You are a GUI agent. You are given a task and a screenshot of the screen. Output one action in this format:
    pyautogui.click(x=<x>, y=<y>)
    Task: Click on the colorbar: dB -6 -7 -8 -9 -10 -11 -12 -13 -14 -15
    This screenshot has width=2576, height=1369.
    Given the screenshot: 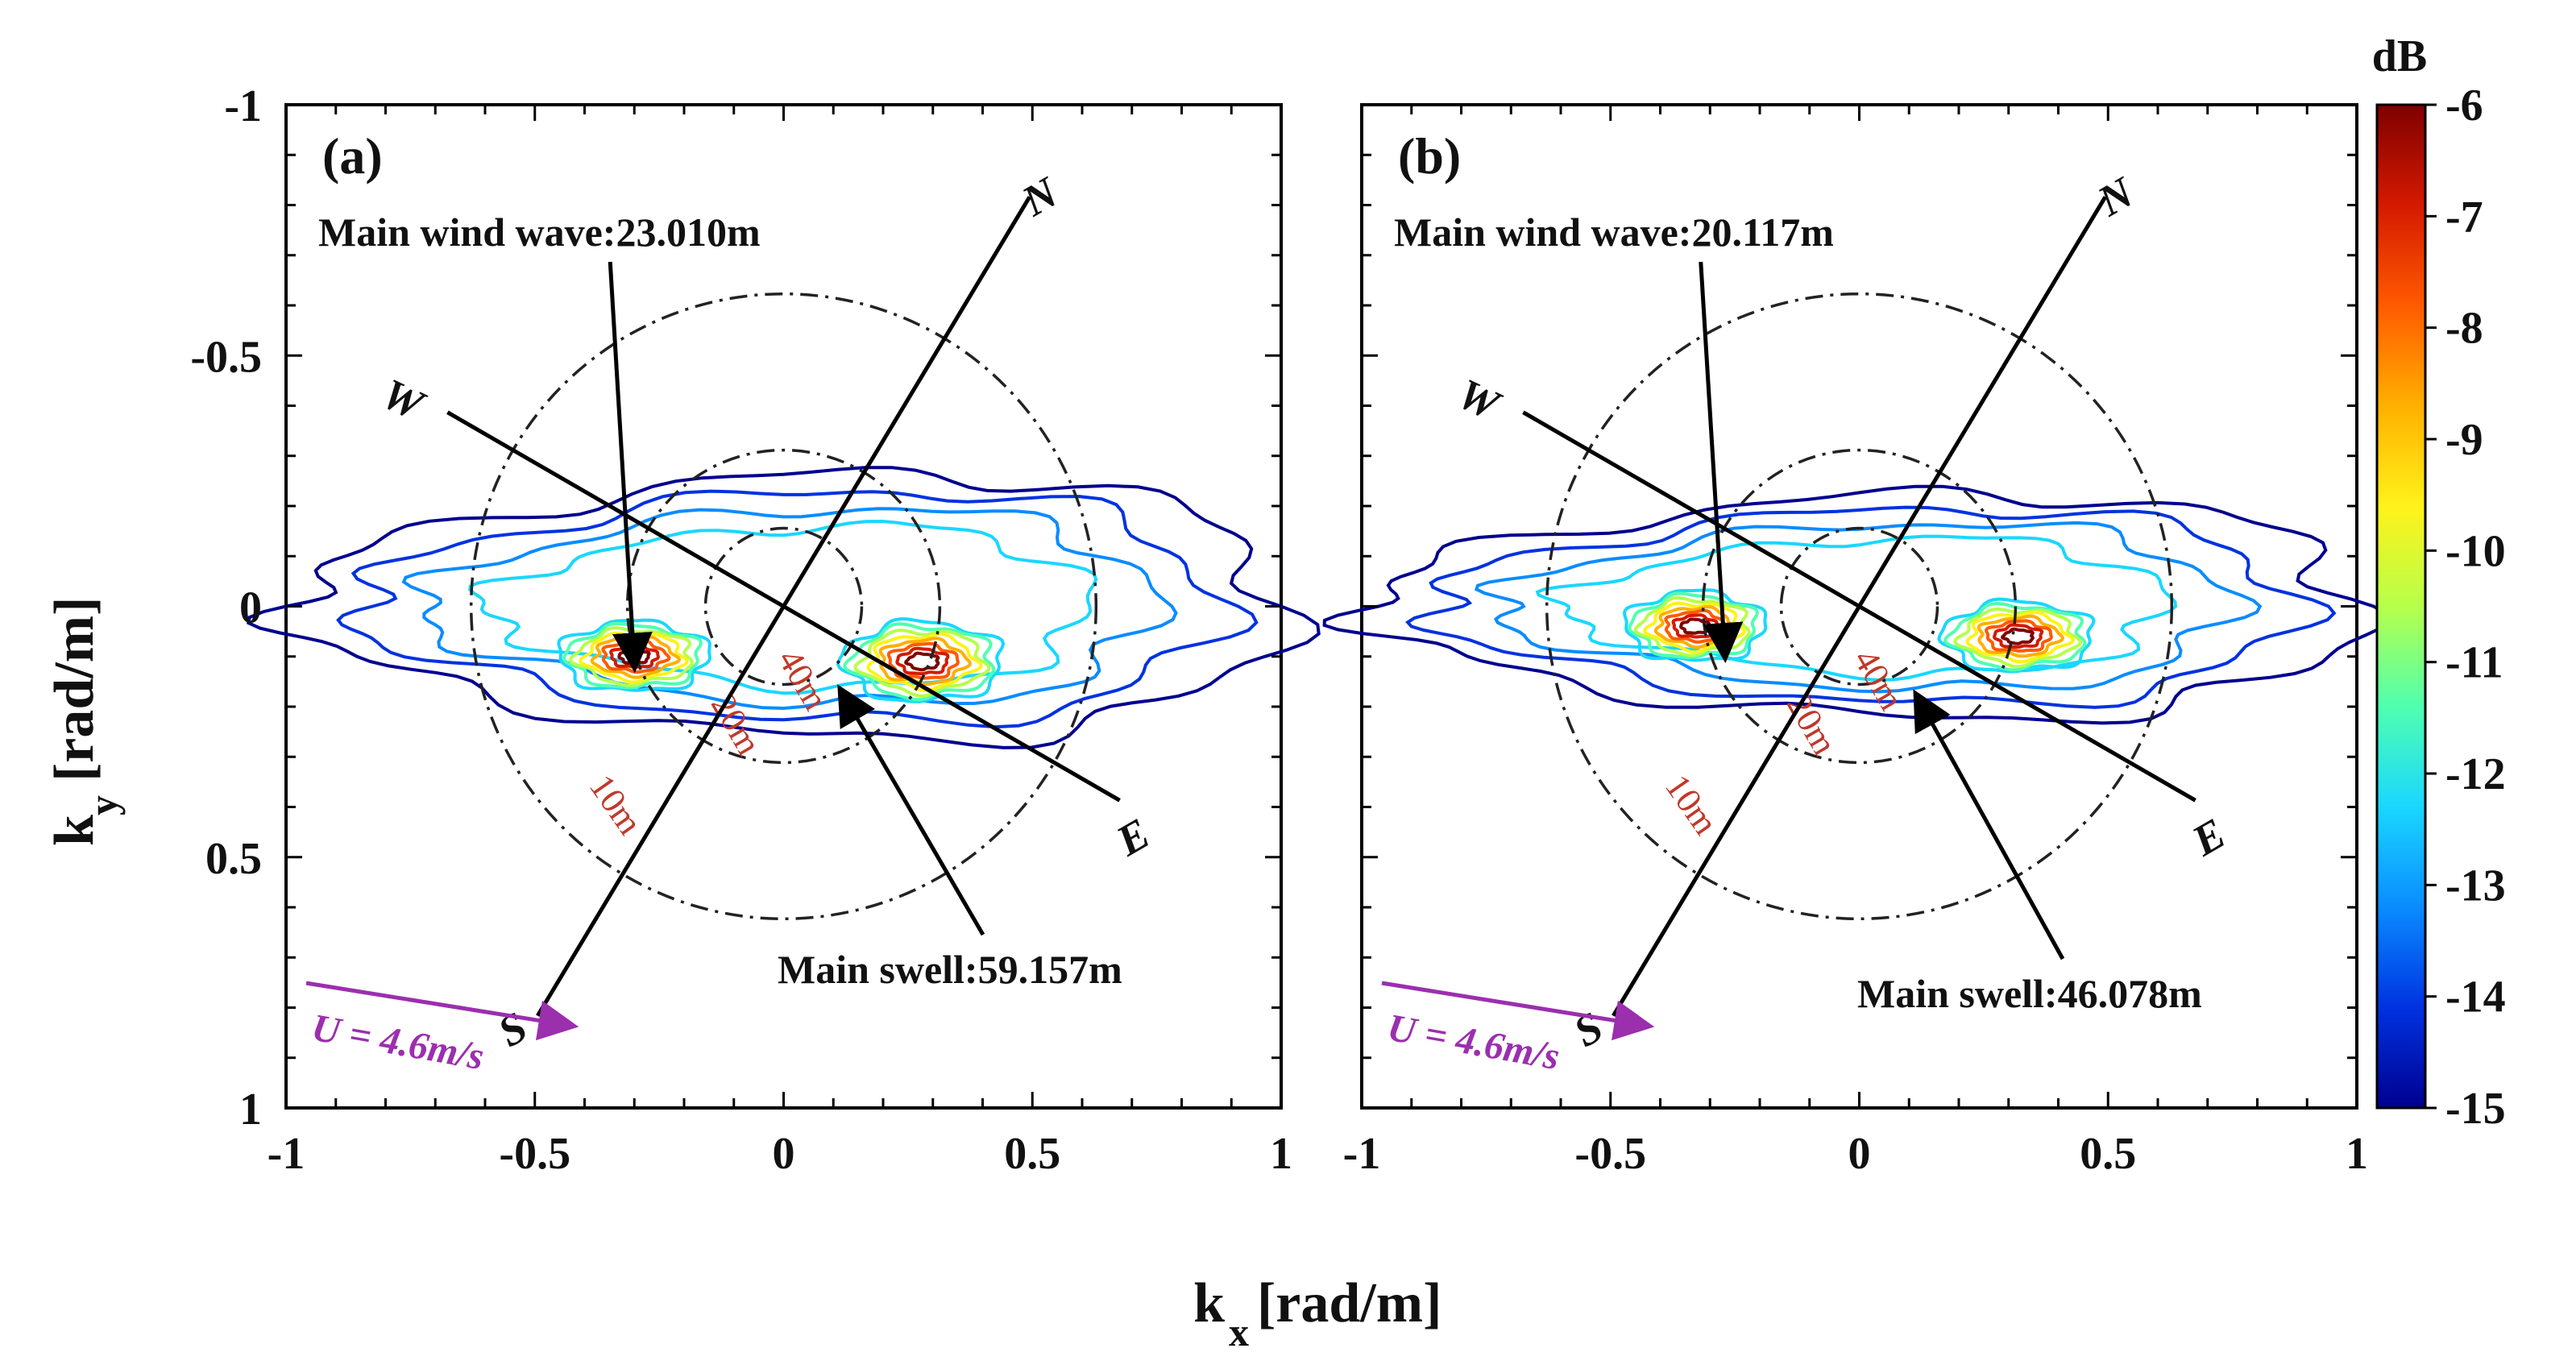 What is the action you would take?
    pyautogui.click(x=2439, y=582)
    